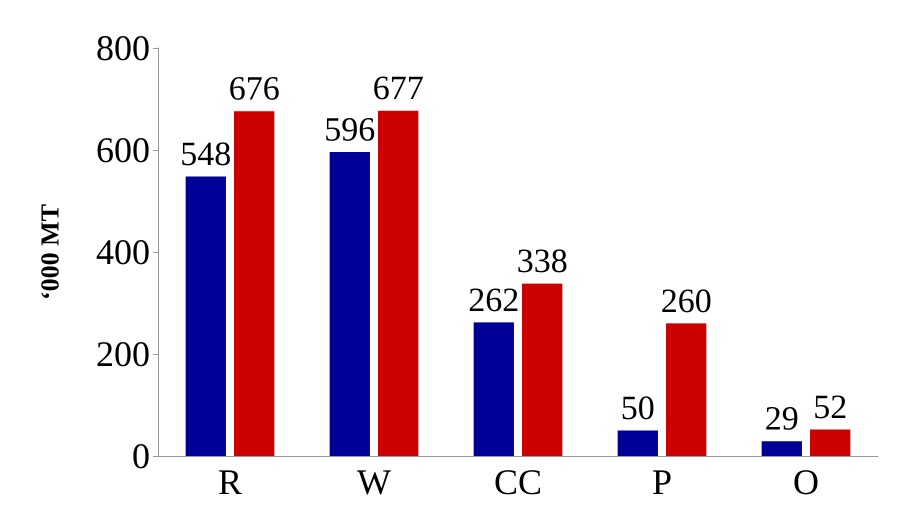 The image size is (918, 524). What do you see at coordinates (781, 419) in the screenshot?
I see `data-label: 29` at bounding box center [781, 419].